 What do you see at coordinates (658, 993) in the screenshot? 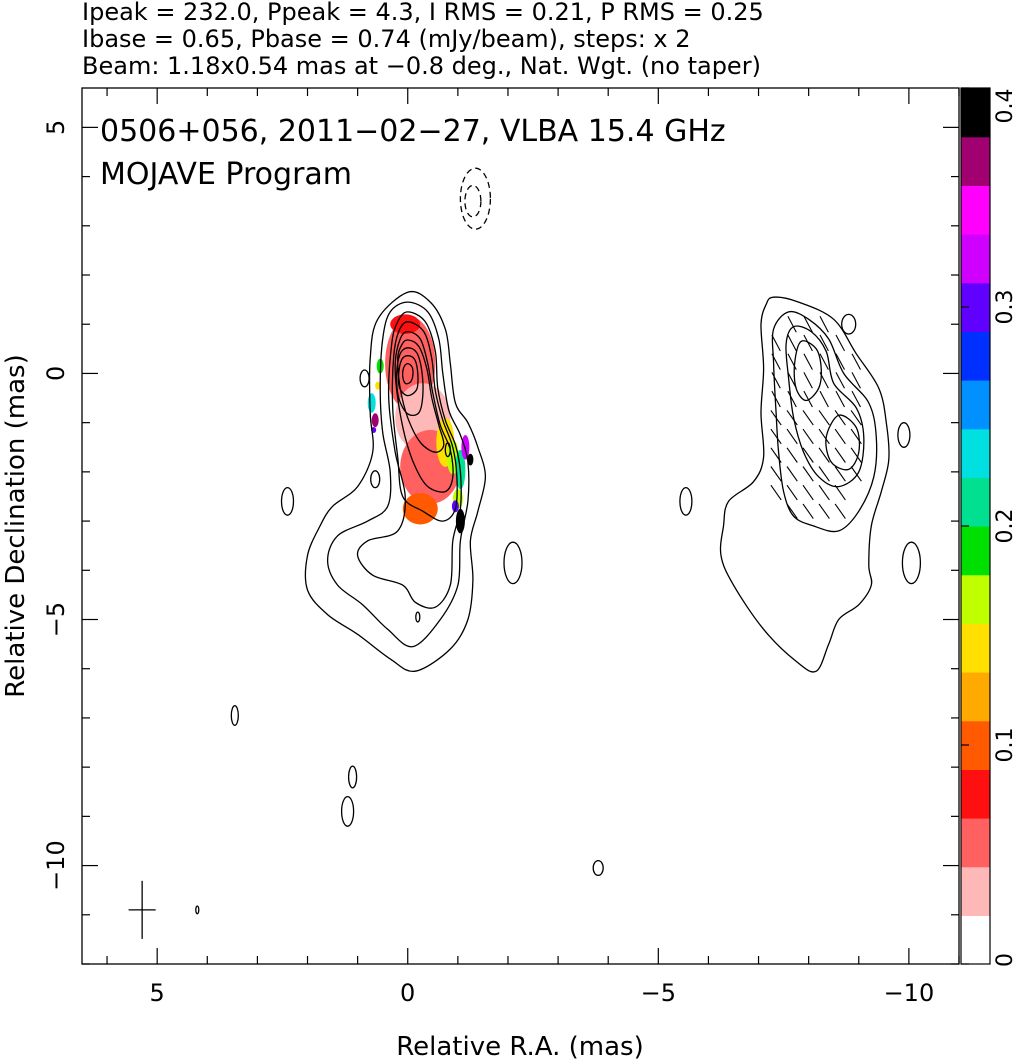
I see `x-tick-label-2: −5` at bounding box center [658, 993].